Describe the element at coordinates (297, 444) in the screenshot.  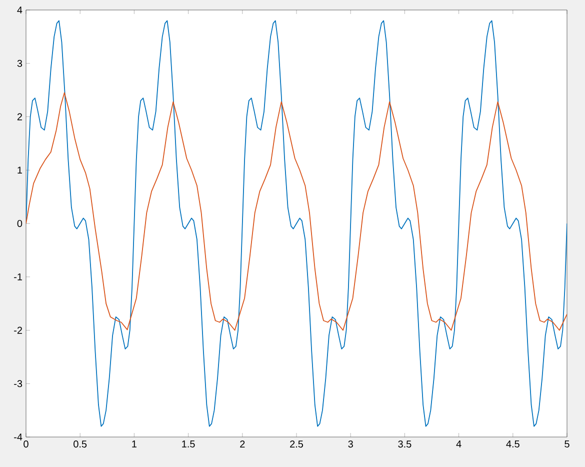
I see `x-tick-label: 2.5` at that location.